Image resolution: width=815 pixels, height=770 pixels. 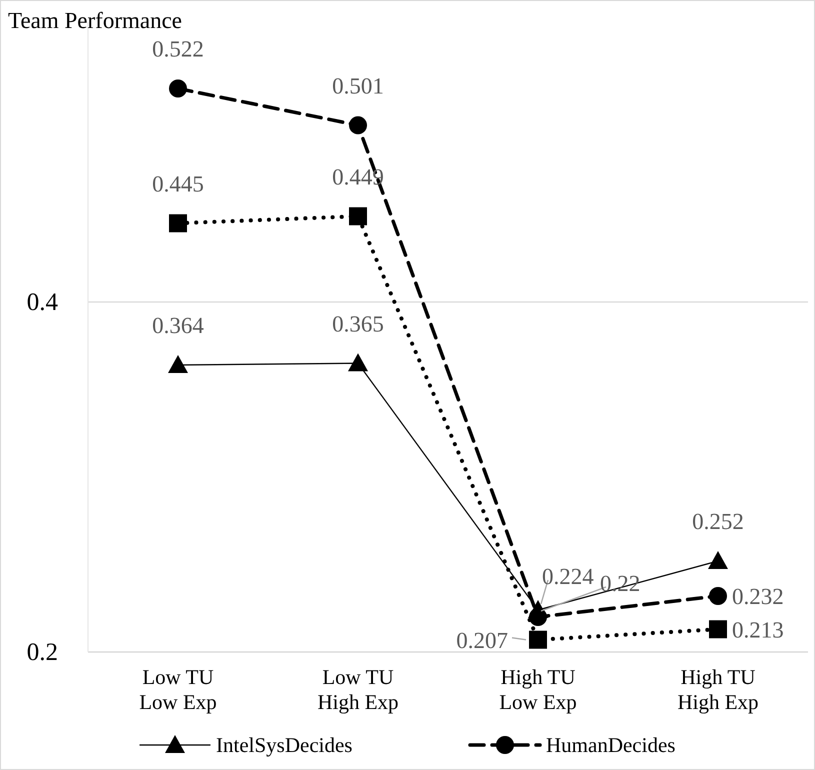 What do you see at coordinates (718, 689) in the screenshot?
I see `x-tick-label: High TU High Exp` at bounding box center [718, 689].